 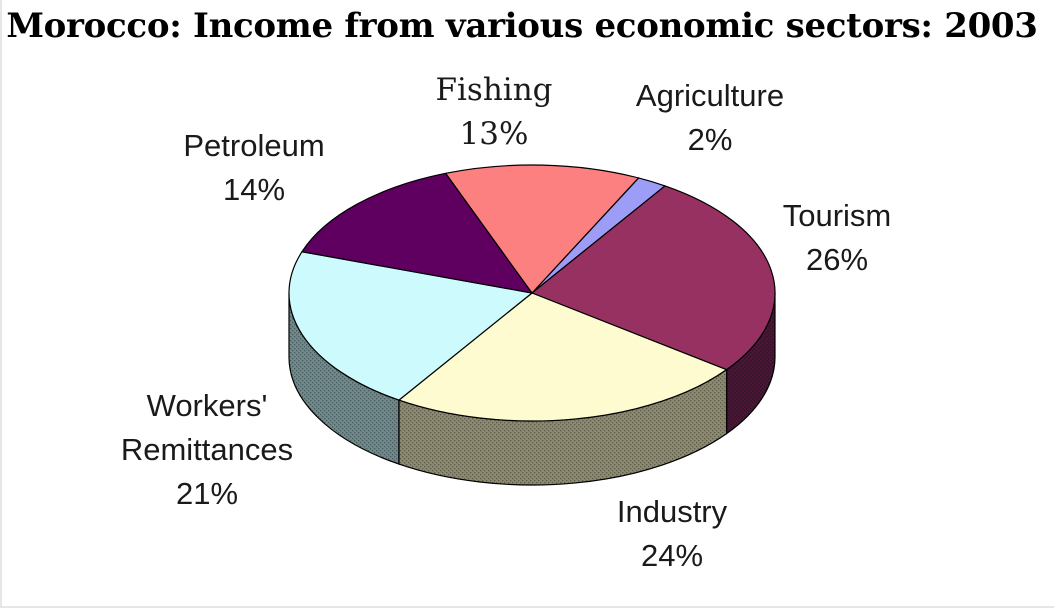 What do you see at coordinates (417, 233) in the screenshot?
I see `pie-slice-petroleum` at bounding box center [417, 233].